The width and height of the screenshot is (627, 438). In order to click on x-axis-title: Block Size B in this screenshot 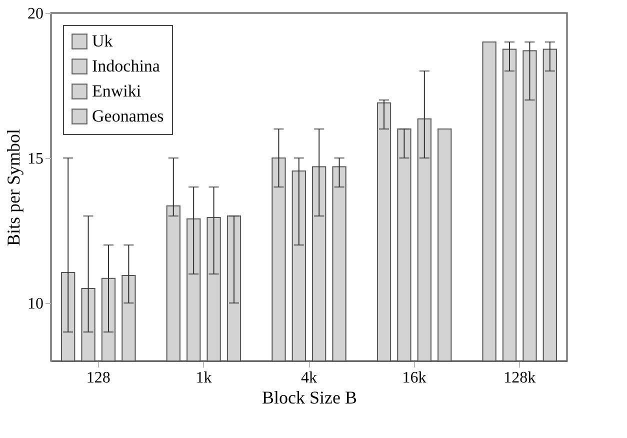, I will do `click(309, 398)`.